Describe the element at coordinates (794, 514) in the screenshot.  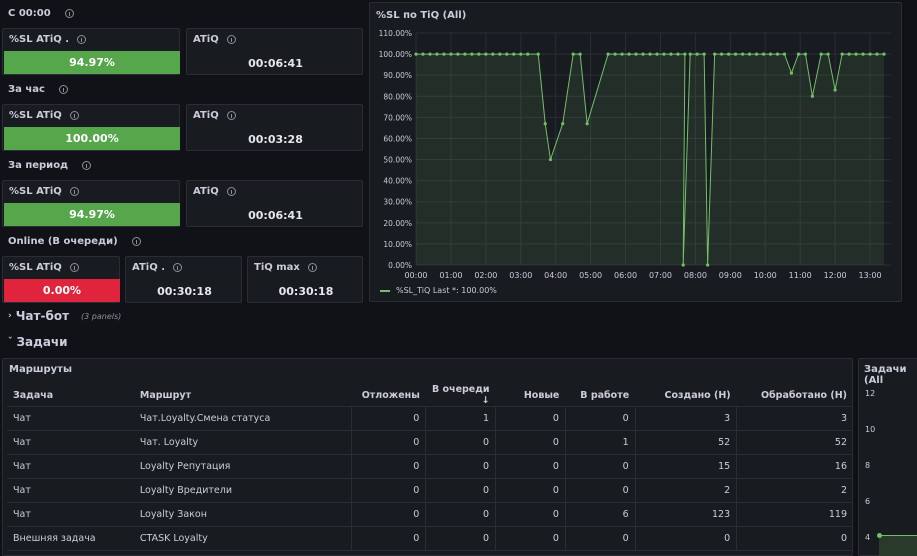
I see `table-cell: 119` at that location.